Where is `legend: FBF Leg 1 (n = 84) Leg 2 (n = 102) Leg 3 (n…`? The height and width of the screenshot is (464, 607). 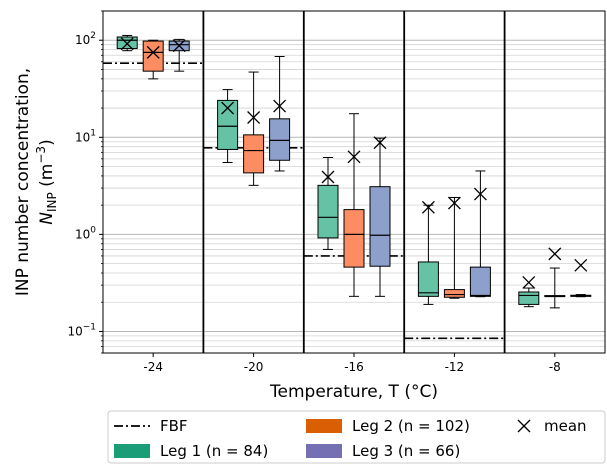 legend: FBF Leg 1 (n = 84) Leg 2 (n = 102) Leg 3 (n… is located at coordinates (356, 437).